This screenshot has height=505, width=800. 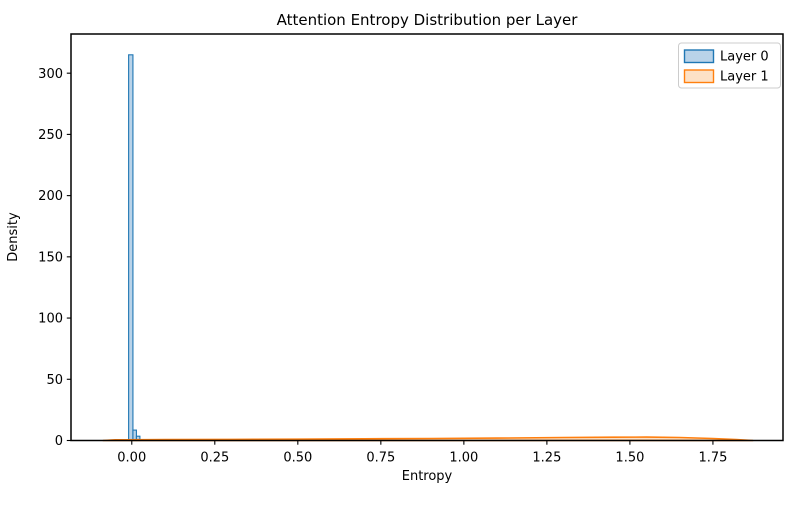 I want to click on x-tick-label: 1.50, so click(x=629, y=458).